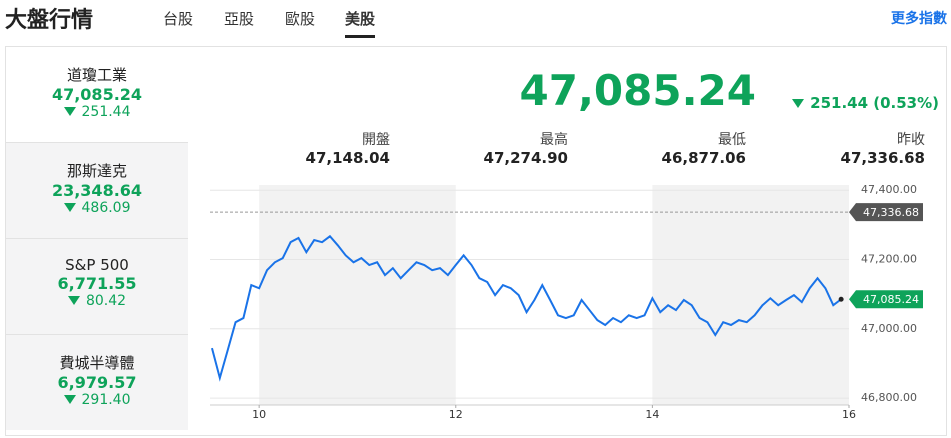 This screenshot has width=951, height=438. Describe the element at coordinates (106, 112) in the screenshot. I see `change-text: 251.44` at that location.